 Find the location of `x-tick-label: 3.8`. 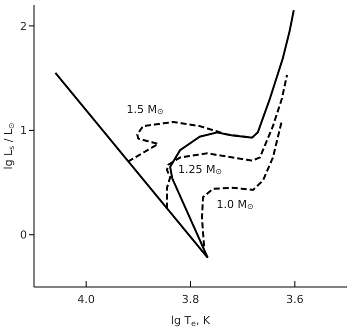

x-tick-label: 3.8 is located at coordinates (191, 299).